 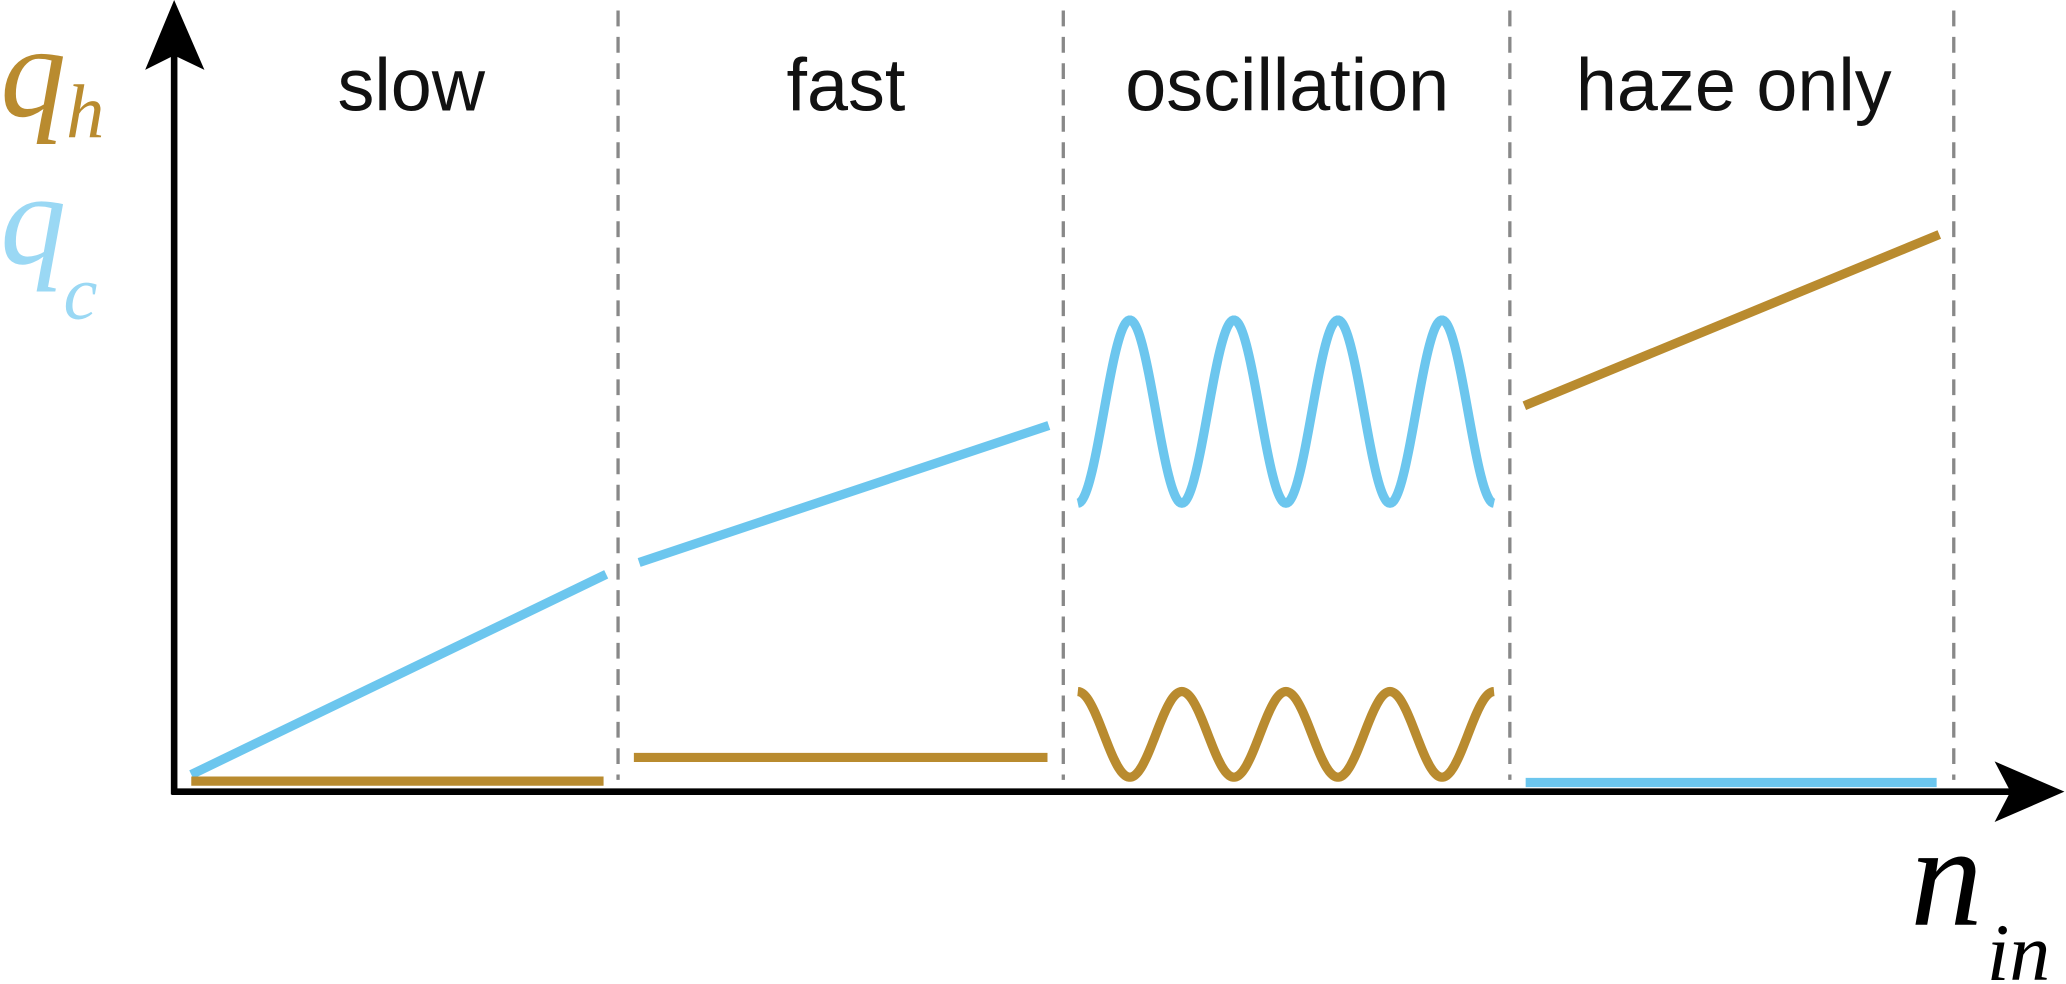 What do you see at coordinates (175, 35) in the screenshot?
I see `y-axis-arrow` at bounding box center [175, 35].